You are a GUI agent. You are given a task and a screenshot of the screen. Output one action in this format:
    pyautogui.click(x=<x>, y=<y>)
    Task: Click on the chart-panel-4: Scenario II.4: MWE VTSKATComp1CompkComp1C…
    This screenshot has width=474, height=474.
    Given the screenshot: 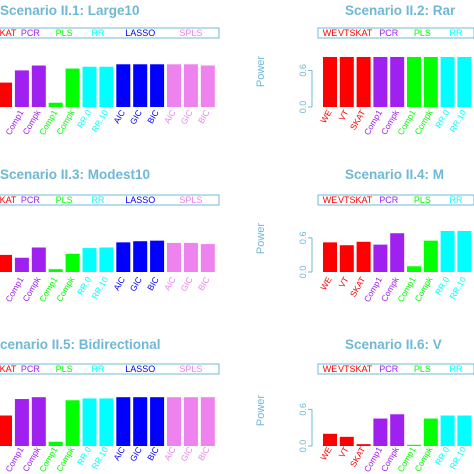 What is the action you would take?
    pyautogui.click(x=364, y=235)
    